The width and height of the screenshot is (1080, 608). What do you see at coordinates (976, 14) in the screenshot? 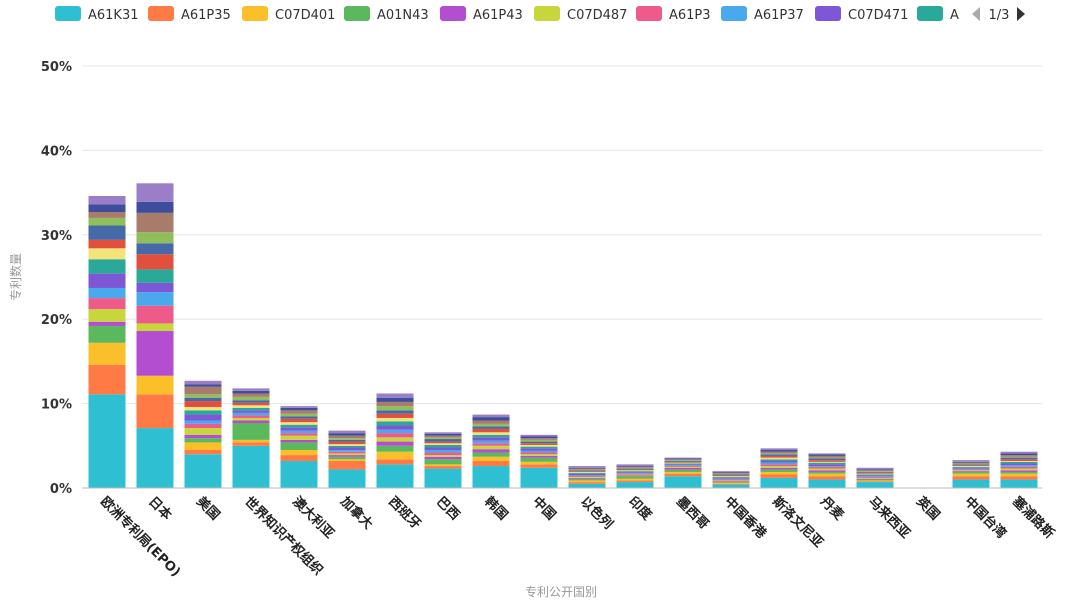
I see `legend-prev-arrow-icon` at bounding box center [976, 14].